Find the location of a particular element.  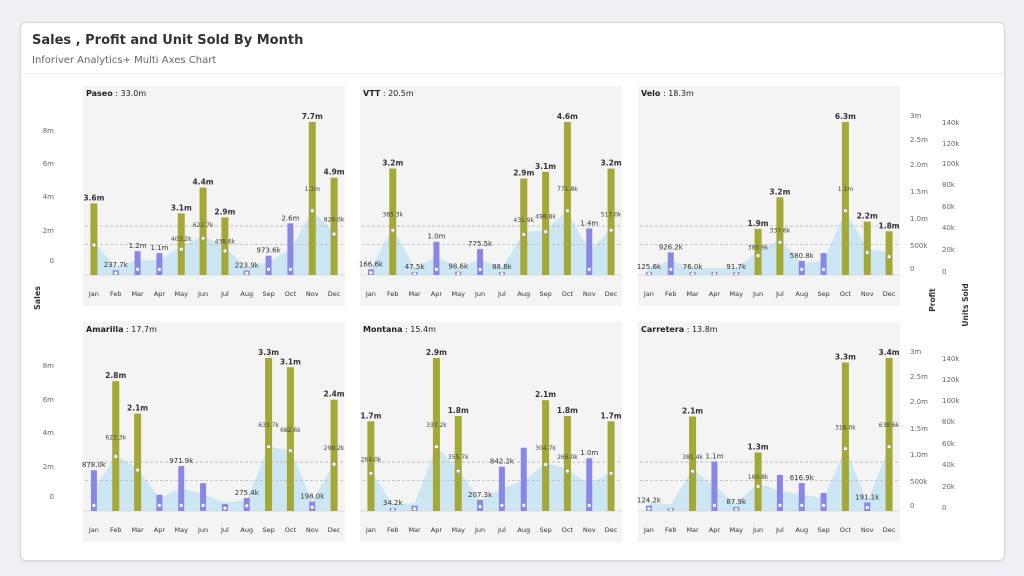

panel-name: VTT is located at coordinates (372, 93).